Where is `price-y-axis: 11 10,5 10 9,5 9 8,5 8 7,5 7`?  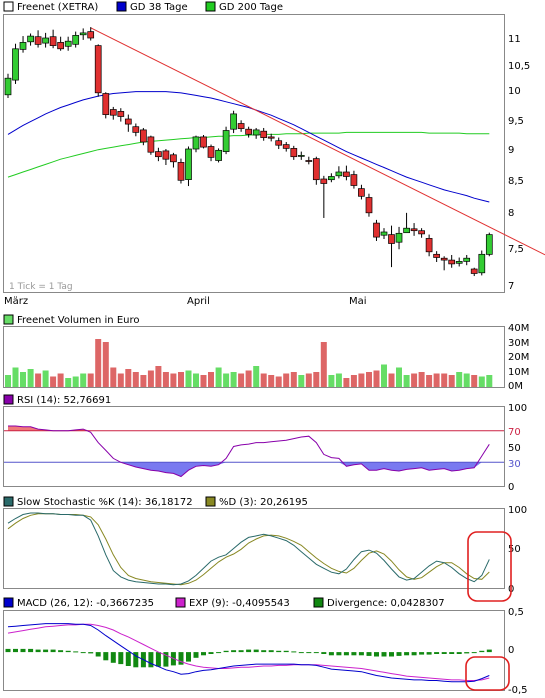
price-y-axis: 11 10,5 10 9,5 9 8,5 8 7,5 7 is located at coordinates (519, 163).